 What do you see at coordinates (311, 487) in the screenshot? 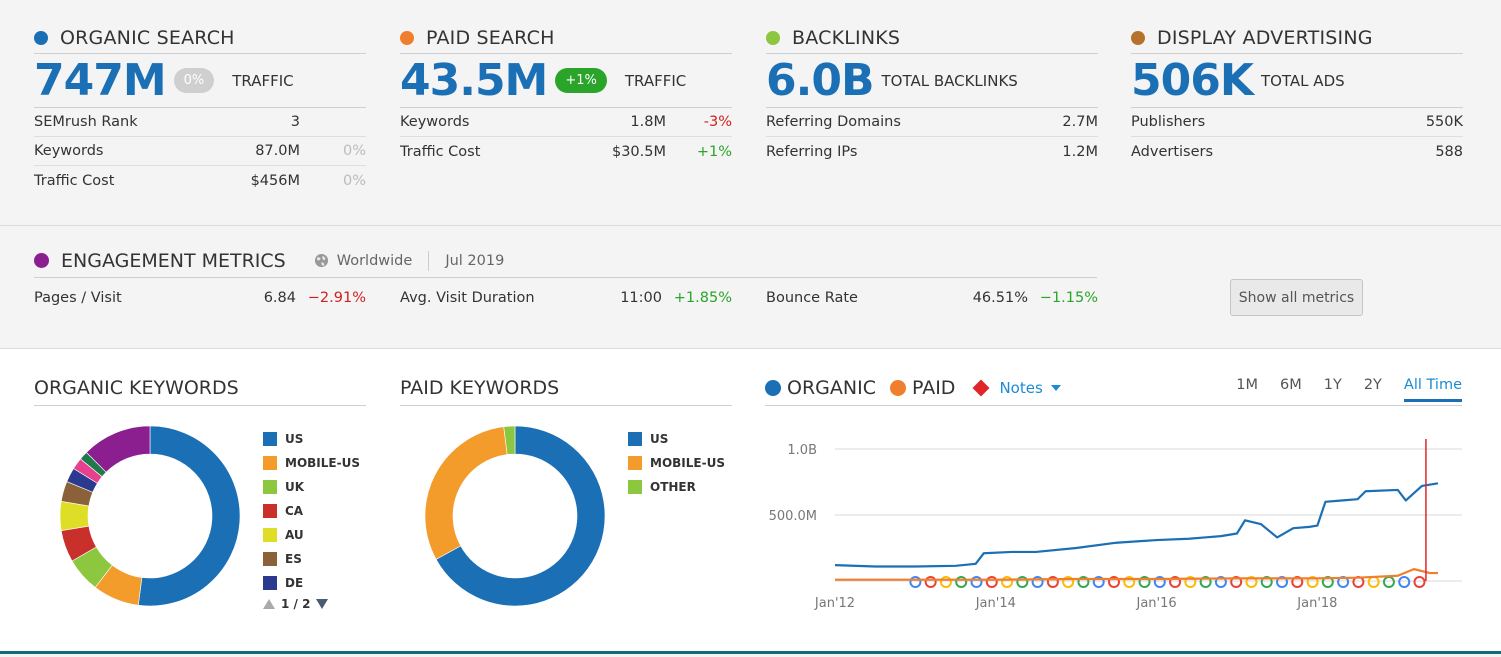
I see `legend-item-uk: UK` at bounding box center [311, 487].